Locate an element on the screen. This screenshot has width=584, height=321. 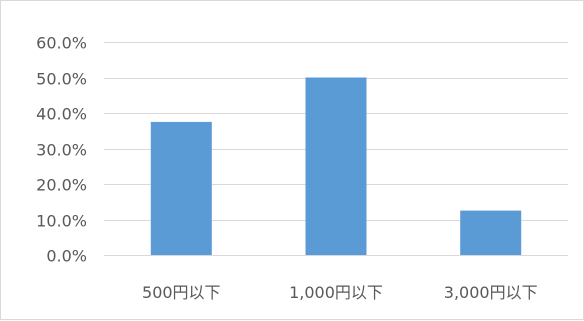
y-tick-label: 0.0% is located at coordinates (66, 256).